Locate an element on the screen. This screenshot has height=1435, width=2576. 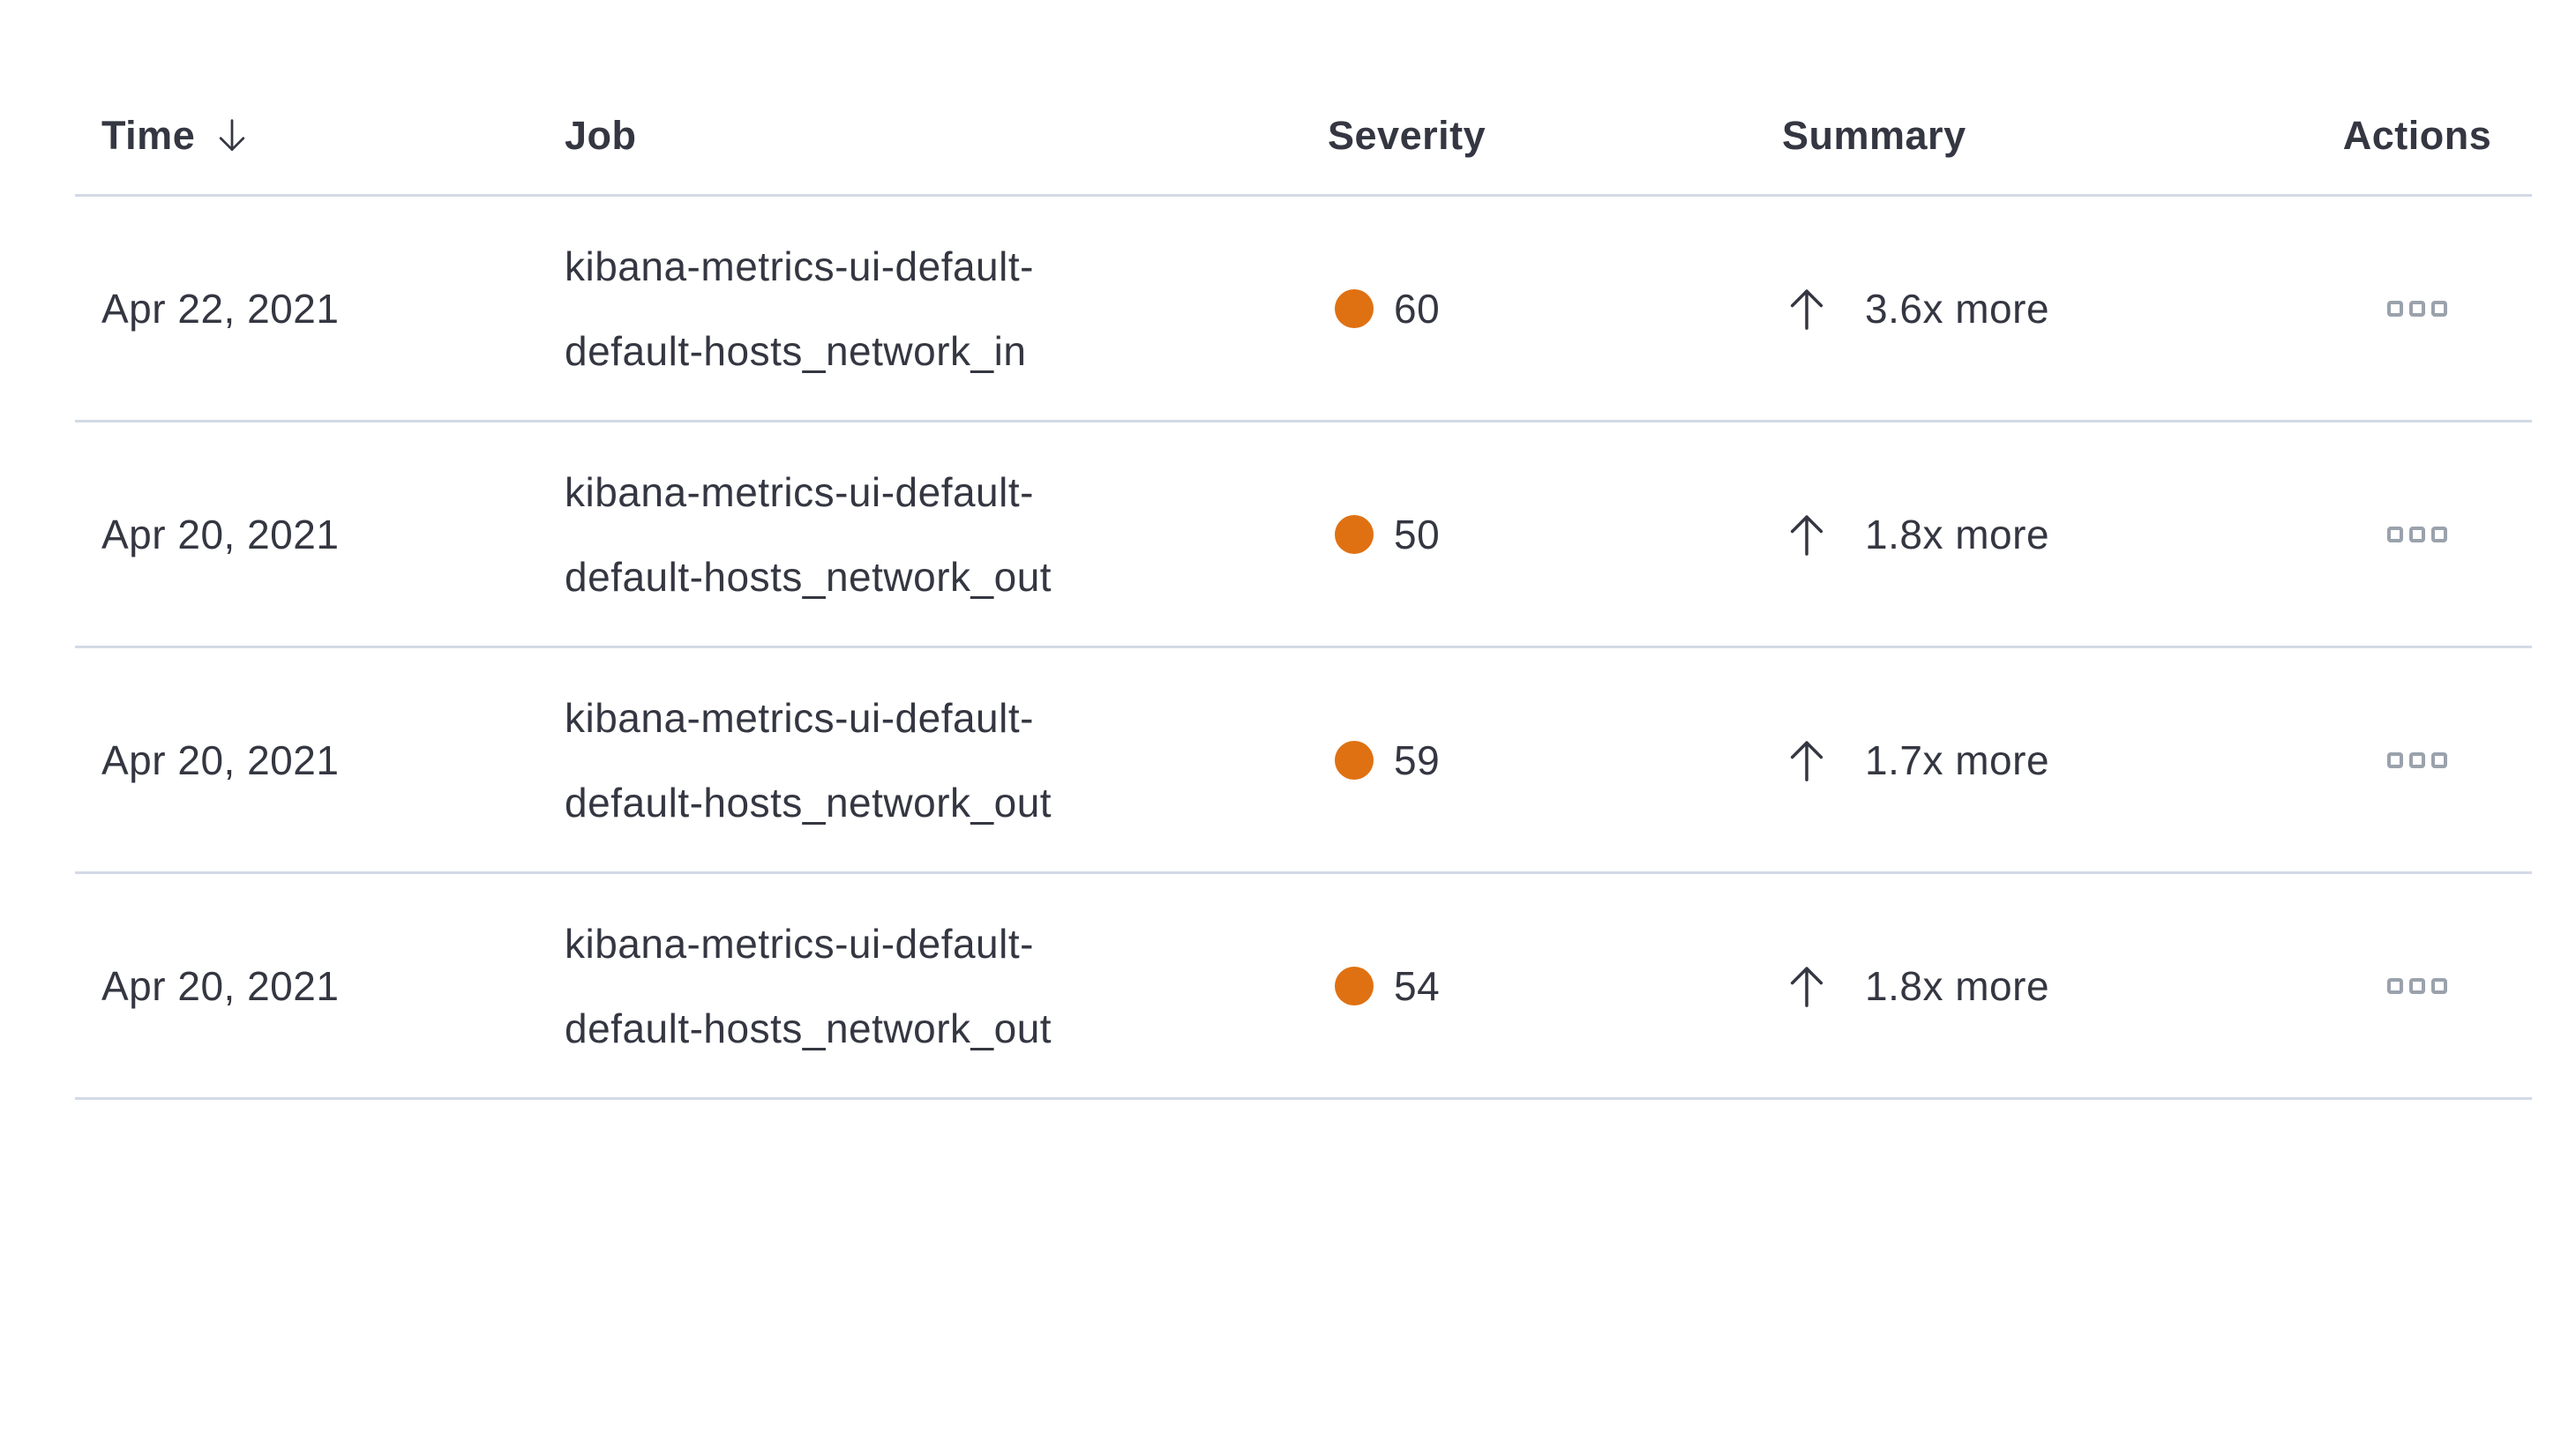
severity-score: 59 is located at coordinates (1418, 759).